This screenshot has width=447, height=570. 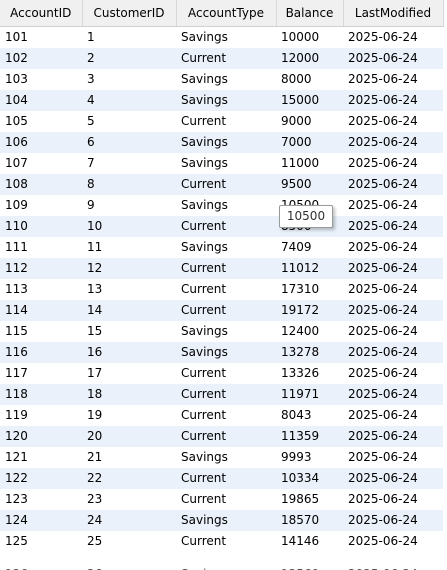 What do you see at coordinates (95, 499) in the screenshot?
I see `cell-customerid: 23` at bounding box center [95, 499].